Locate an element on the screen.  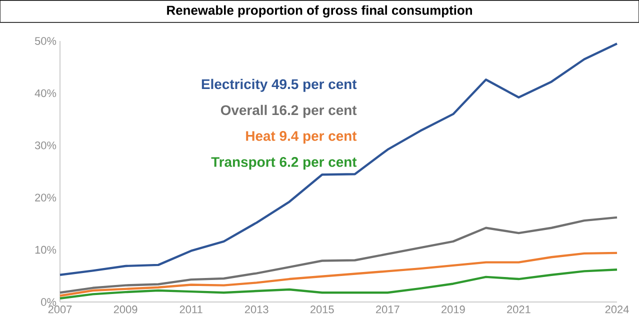
x-tick-label: 2021 is located at coordinates (518, 310).